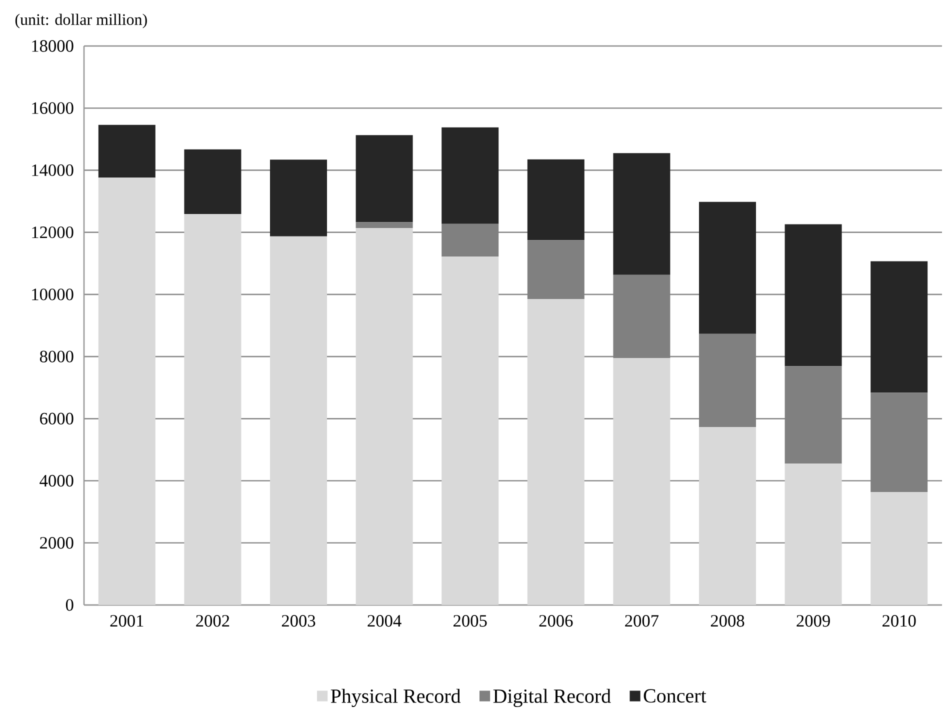 The width and height of the screenshot is (946, 717). Describe the element at coordinates (57, 543) in the screenshot. I see `y-tick-label: 2000` at that location.